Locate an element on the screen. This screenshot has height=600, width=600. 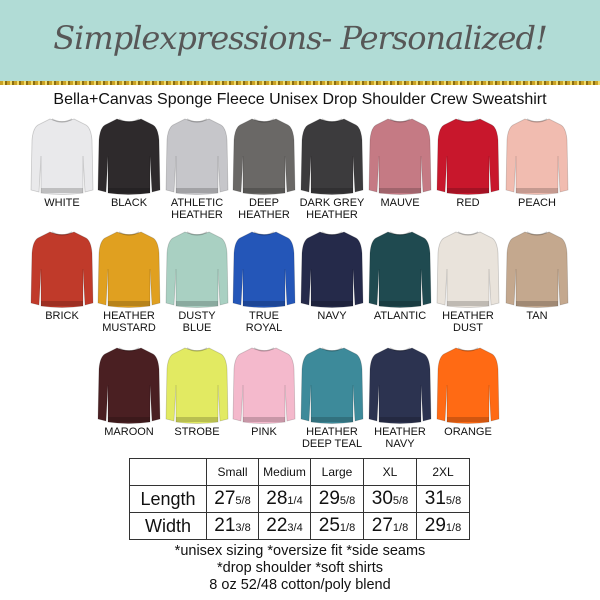
color-name: STROBE is located at coordinates (197, 432).